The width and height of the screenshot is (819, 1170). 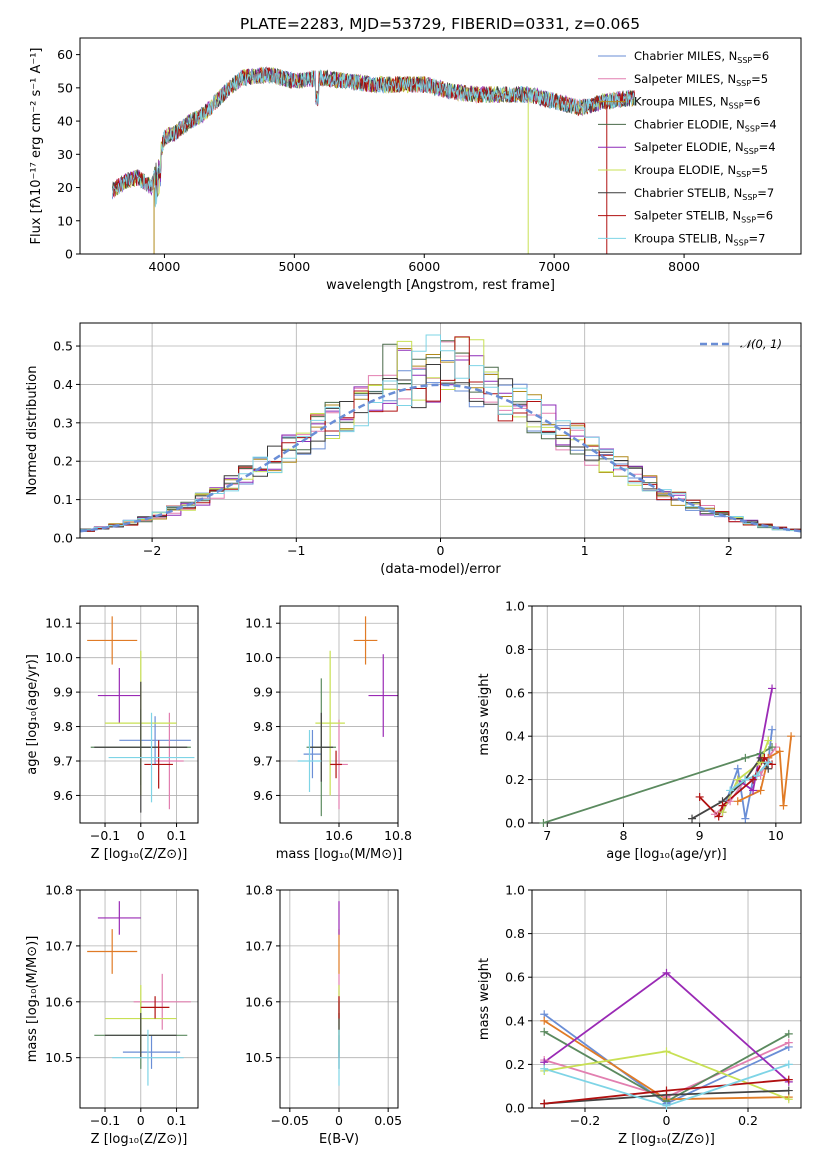 What do you see at coordinates (259, 1001) in the screenshot?
I see `y-tick-label: 10.6` at bounding box center [259, 1001].